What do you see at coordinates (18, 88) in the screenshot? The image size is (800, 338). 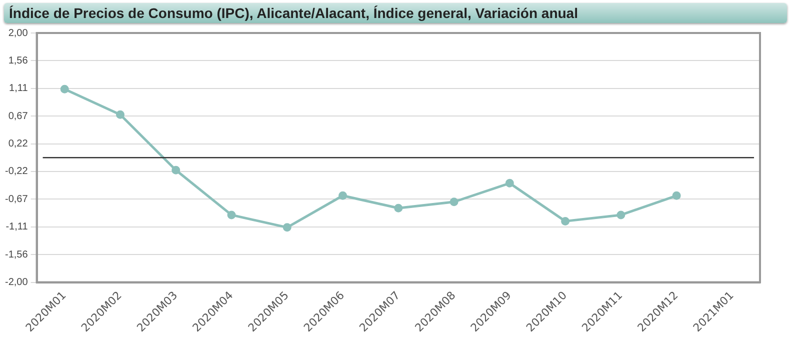 I see `y-tick-label: 1,11` at bounding box center [18, 88].